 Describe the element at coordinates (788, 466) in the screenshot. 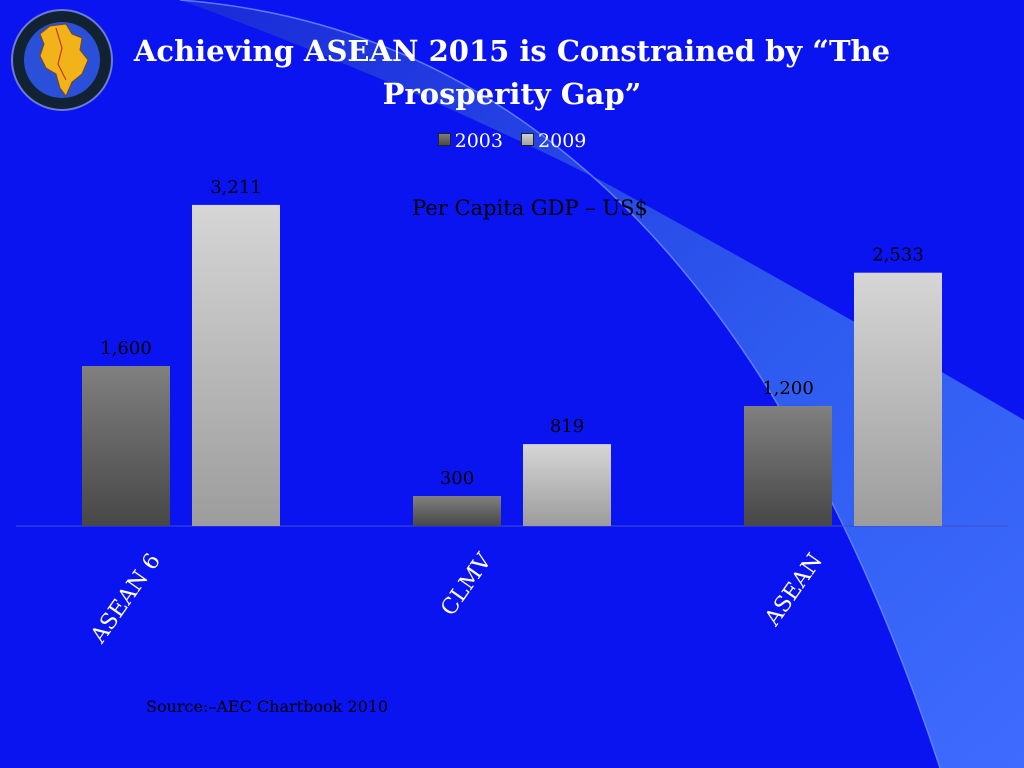

I see `bar-2003-asean` at that location.